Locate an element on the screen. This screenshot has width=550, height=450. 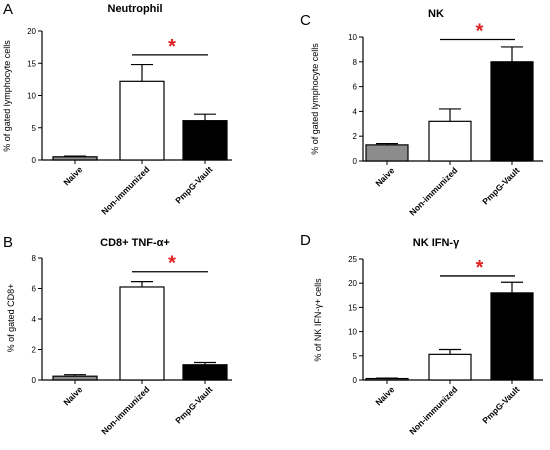
panel-b-bar-non-immunized is located at coordinates (142, 333).